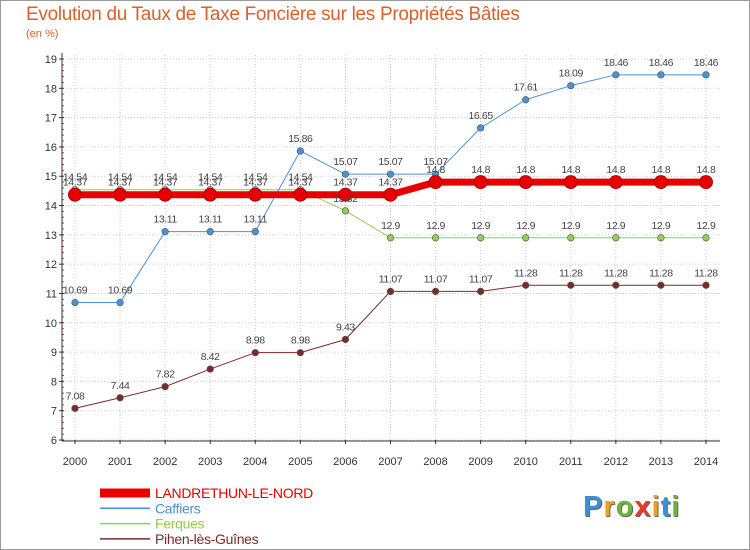 This screenshot has width=750, height=550. Describe the element at coordinates (120, 386) in the screenshot. I see `data-label-pihen-l-s-gu-nes: 7.44` at that location.